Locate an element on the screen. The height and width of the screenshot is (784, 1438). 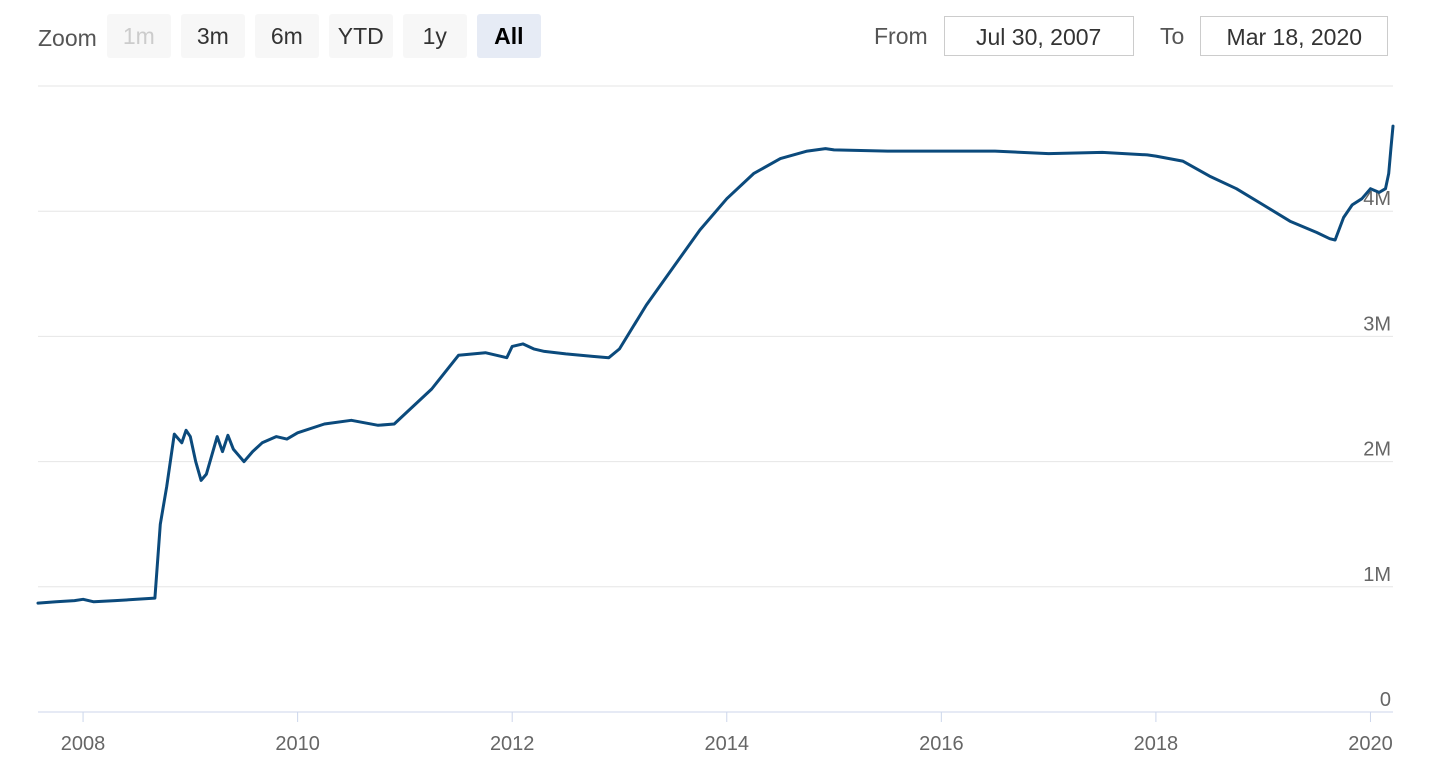
zoom-bar: Zoom 1m 3m 6m YTD 1y All is located at coordinates (294, 36).